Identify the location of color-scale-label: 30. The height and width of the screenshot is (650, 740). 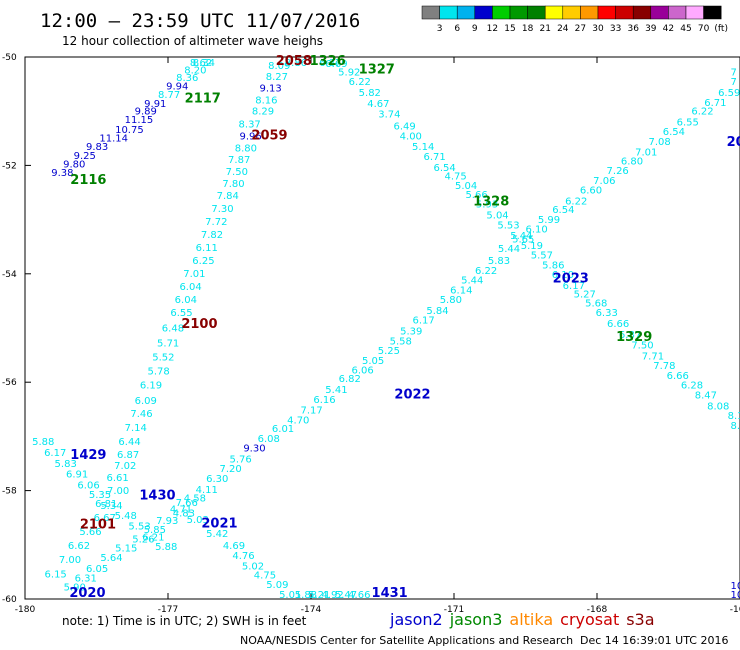
(598, 29).